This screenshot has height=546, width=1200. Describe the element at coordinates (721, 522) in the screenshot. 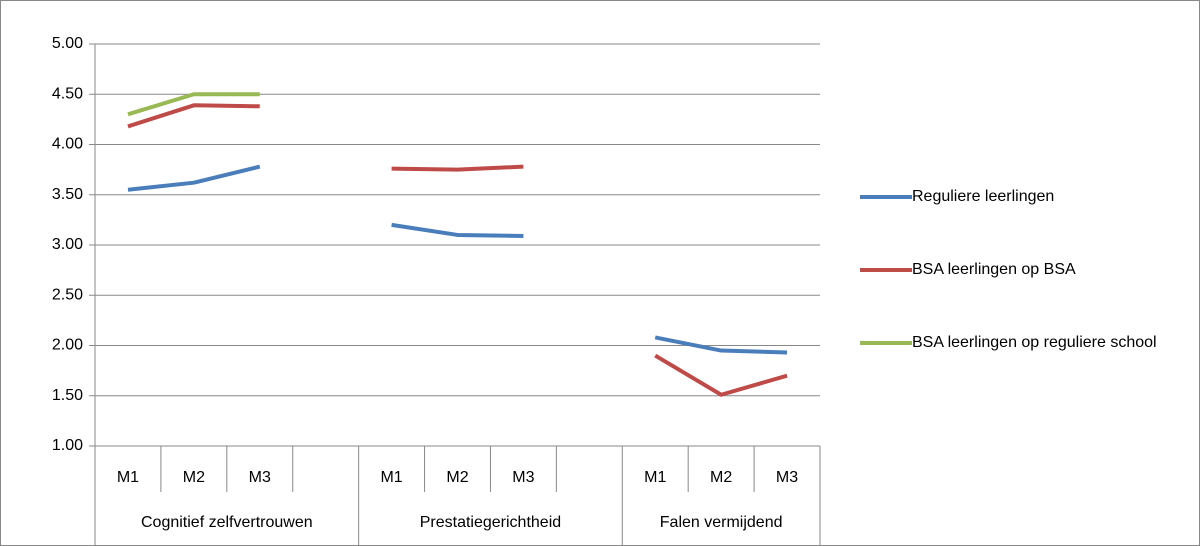

I see `x-group-label: Falen vermijdend` at that location.